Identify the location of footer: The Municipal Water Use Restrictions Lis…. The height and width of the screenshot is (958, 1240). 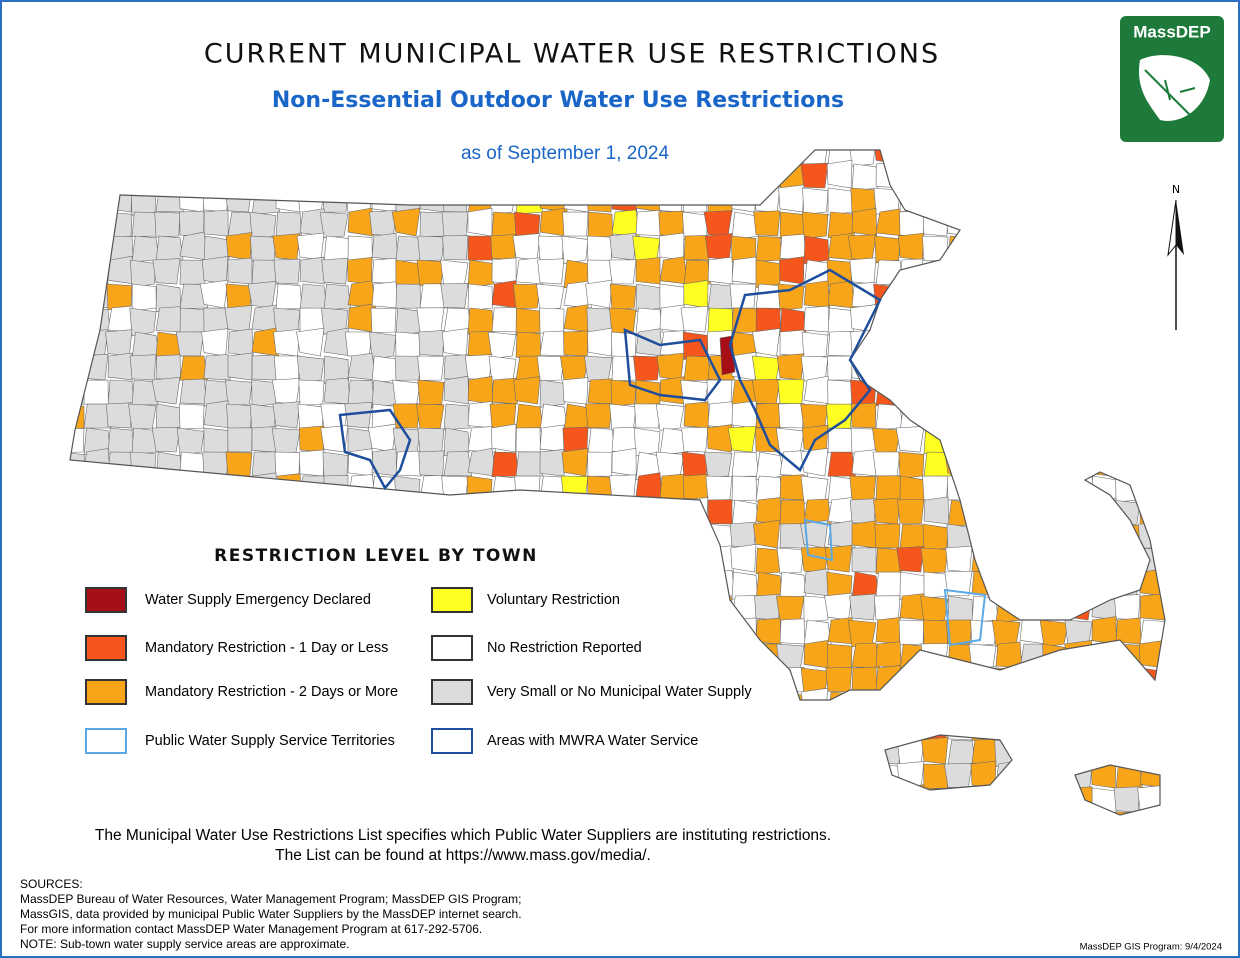
(621, 889).